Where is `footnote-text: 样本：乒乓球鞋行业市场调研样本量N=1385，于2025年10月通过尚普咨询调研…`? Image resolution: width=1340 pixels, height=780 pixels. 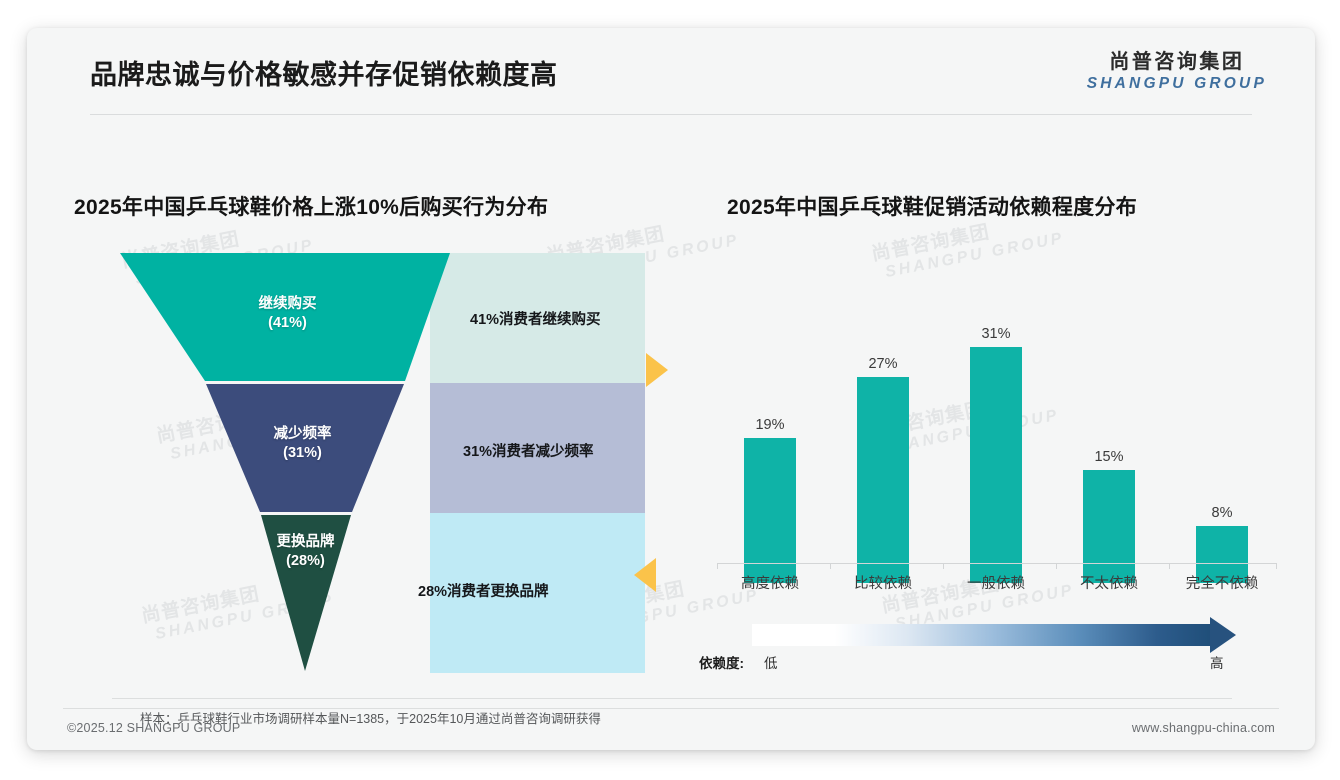
footnote-text: 样本：乒乓球鞋行业市场调研样本量N=1385，于2025年10月通过尚普咨询调研… is located at coordinates (370, 719).